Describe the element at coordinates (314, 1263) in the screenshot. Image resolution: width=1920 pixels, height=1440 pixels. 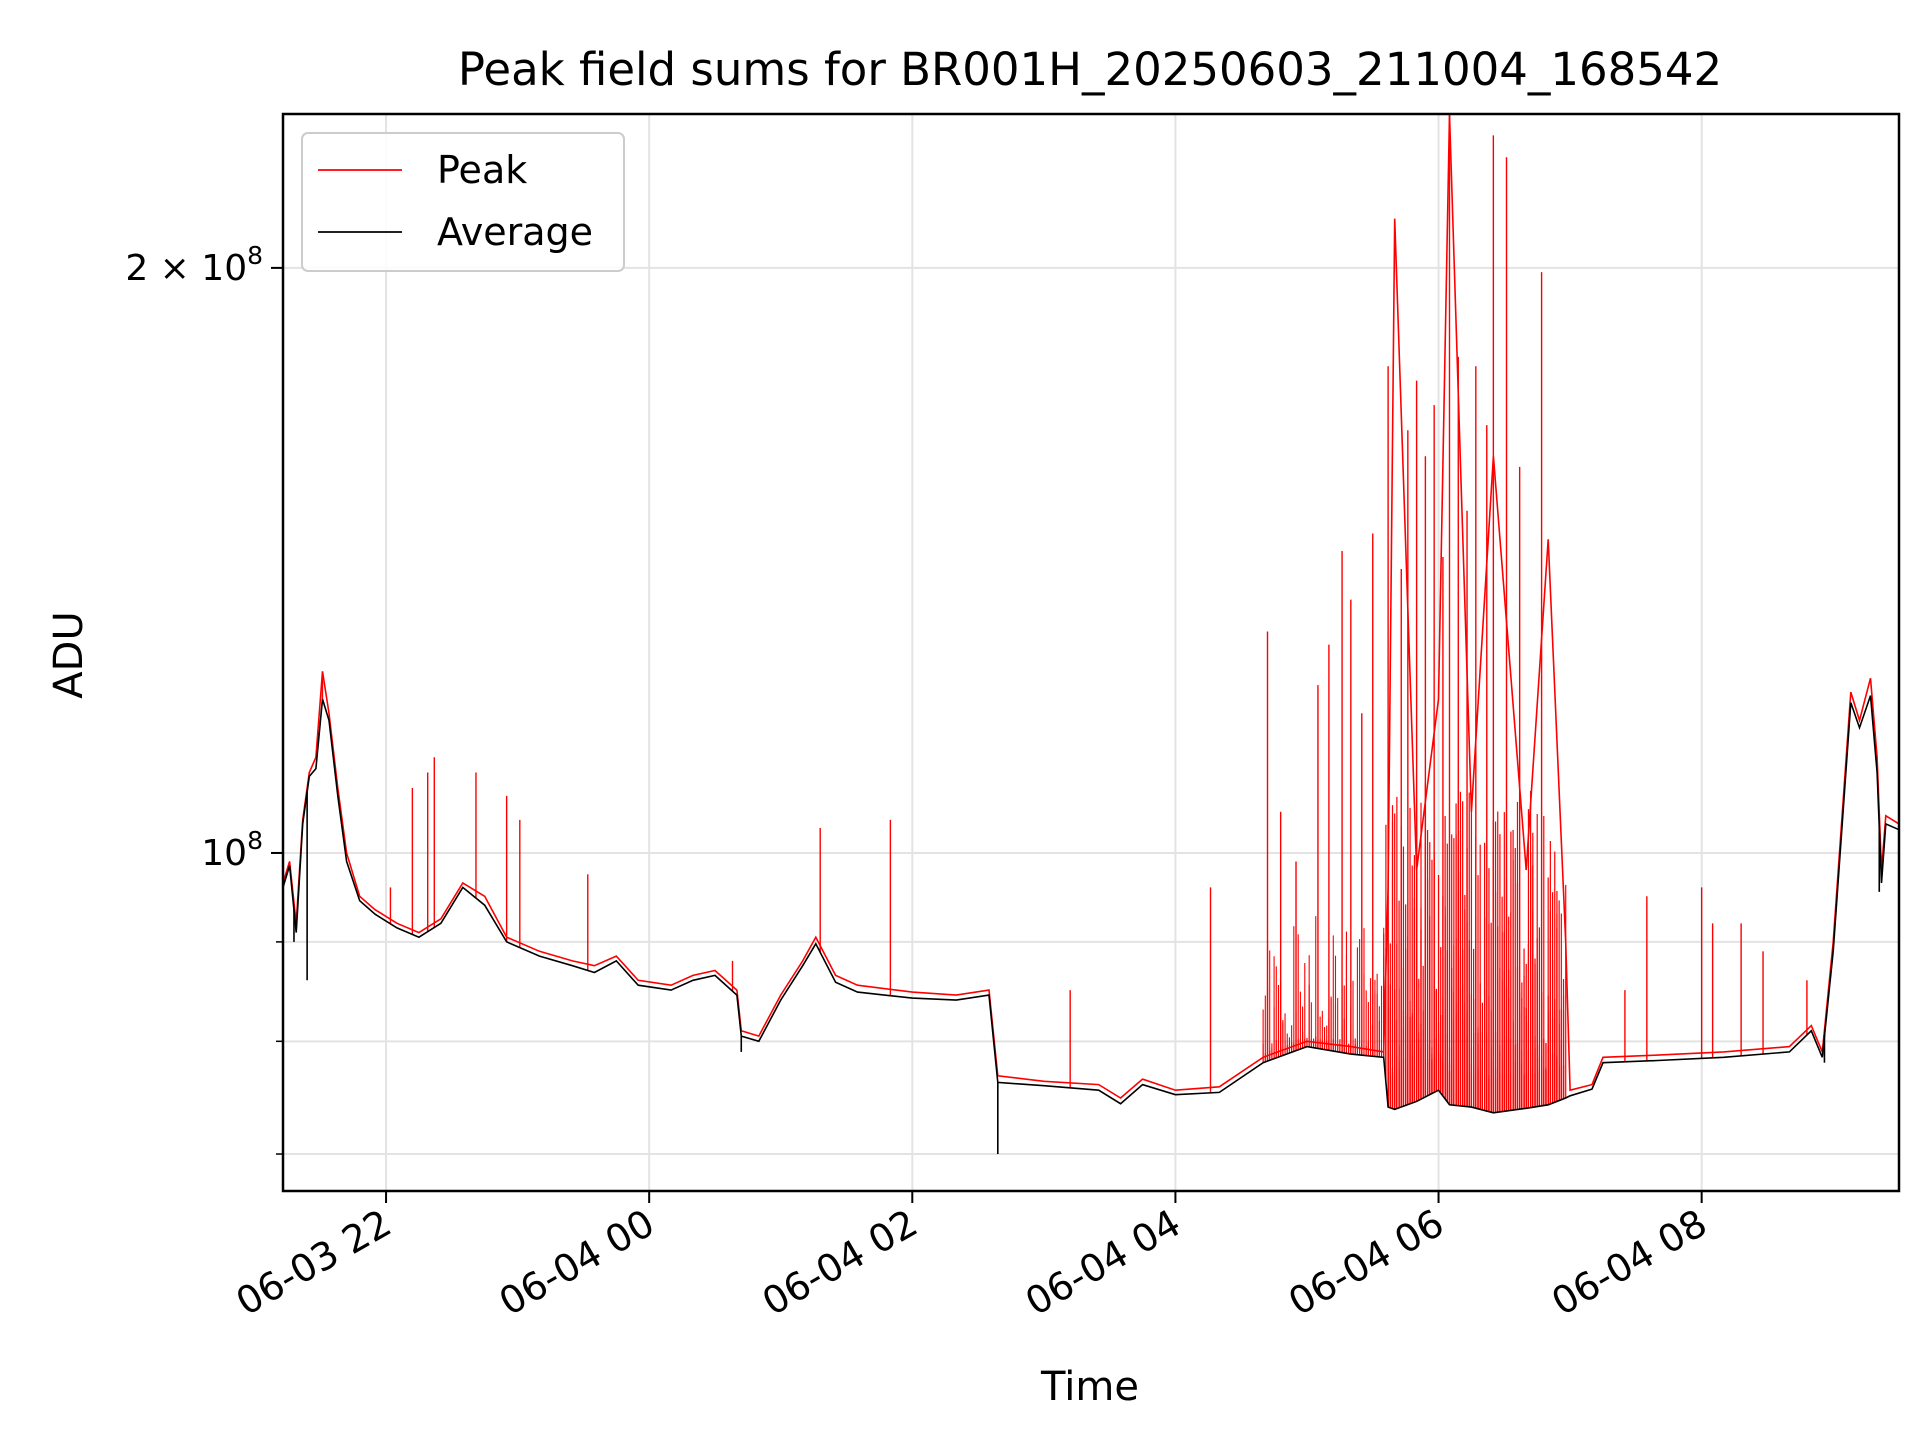
I see `x-tick-label: 06-03 22` at that location.